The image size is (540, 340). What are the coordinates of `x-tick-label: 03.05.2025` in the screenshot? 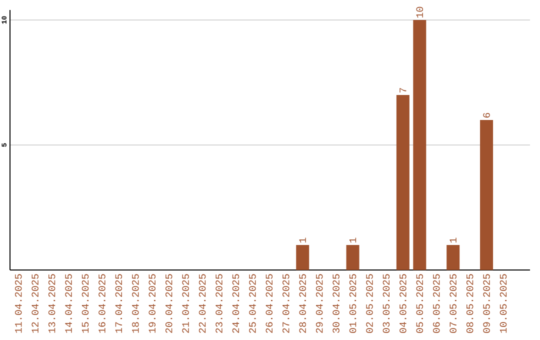 It's located at (386, 303).